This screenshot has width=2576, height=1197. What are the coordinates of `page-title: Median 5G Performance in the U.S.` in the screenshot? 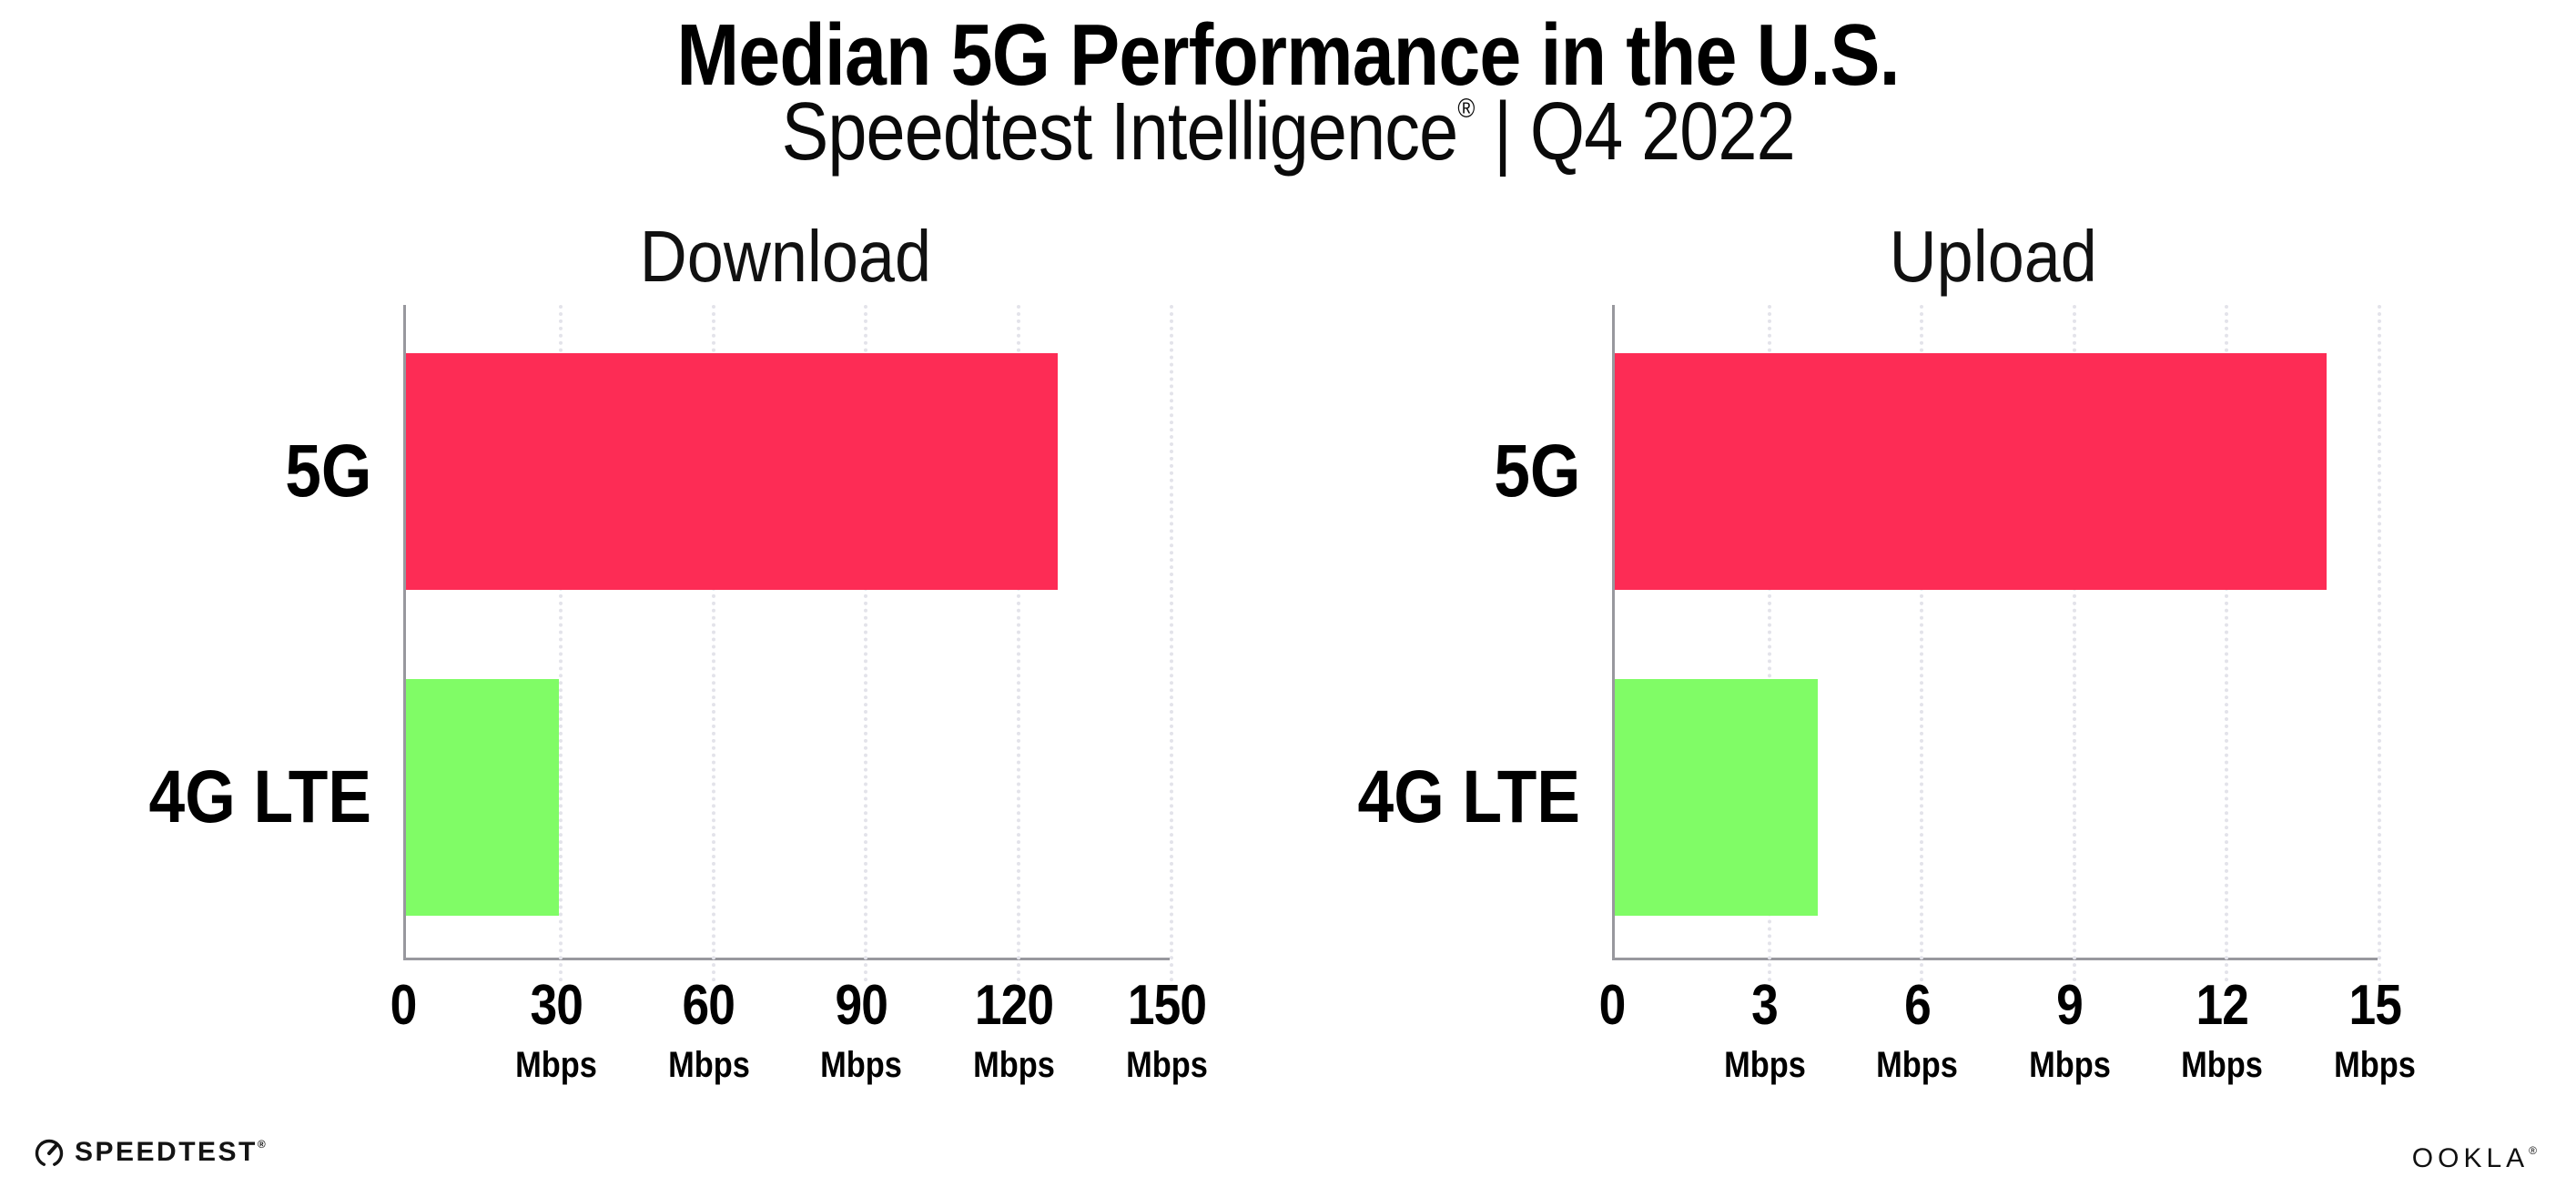 It's located at (1288, 55).